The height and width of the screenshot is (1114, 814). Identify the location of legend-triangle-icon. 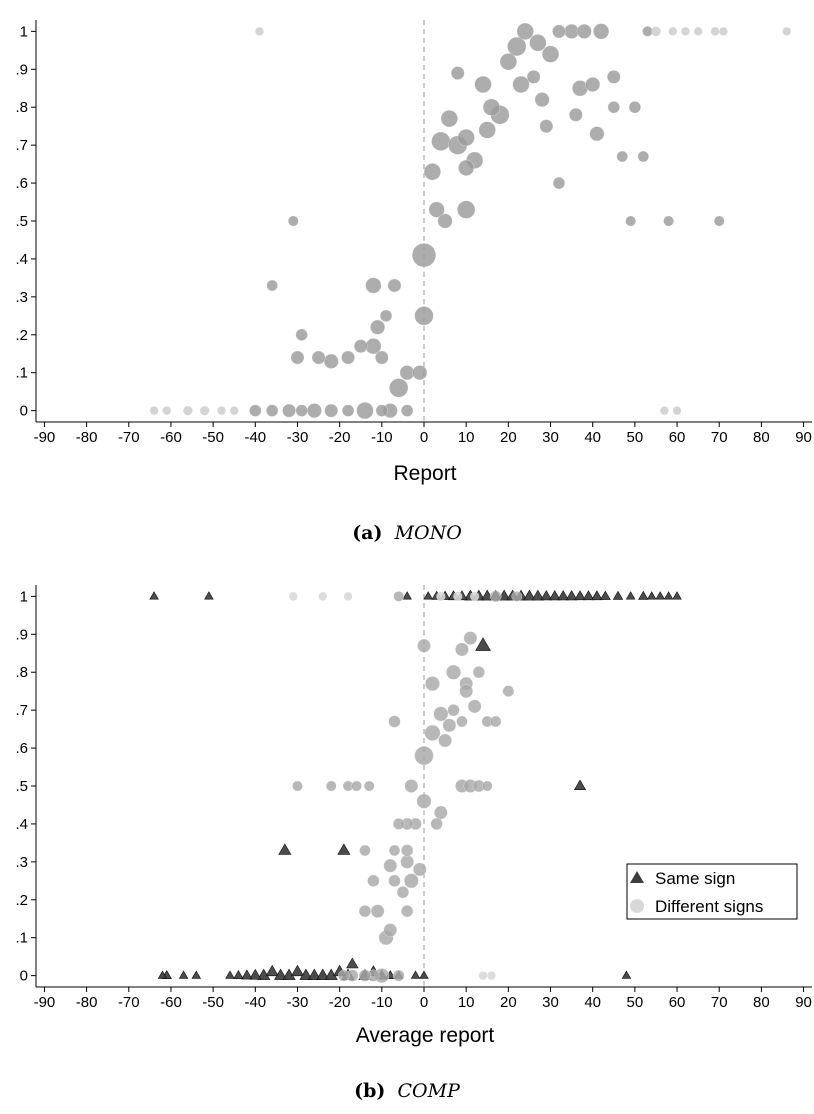
(637, 877).